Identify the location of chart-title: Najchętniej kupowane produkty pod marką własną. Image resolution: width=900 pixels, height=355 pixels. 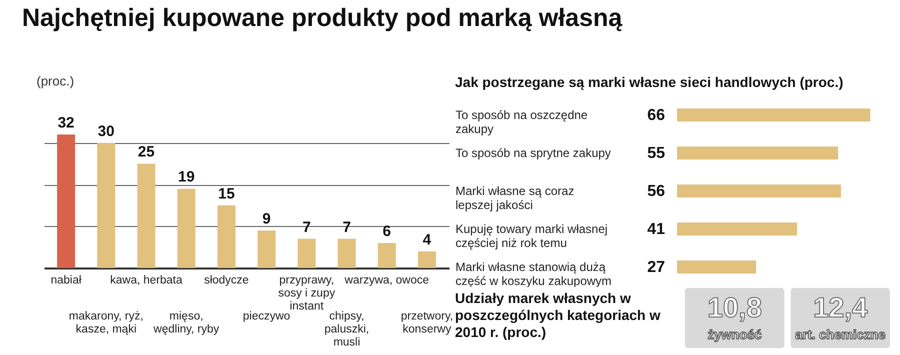
(323, 18).